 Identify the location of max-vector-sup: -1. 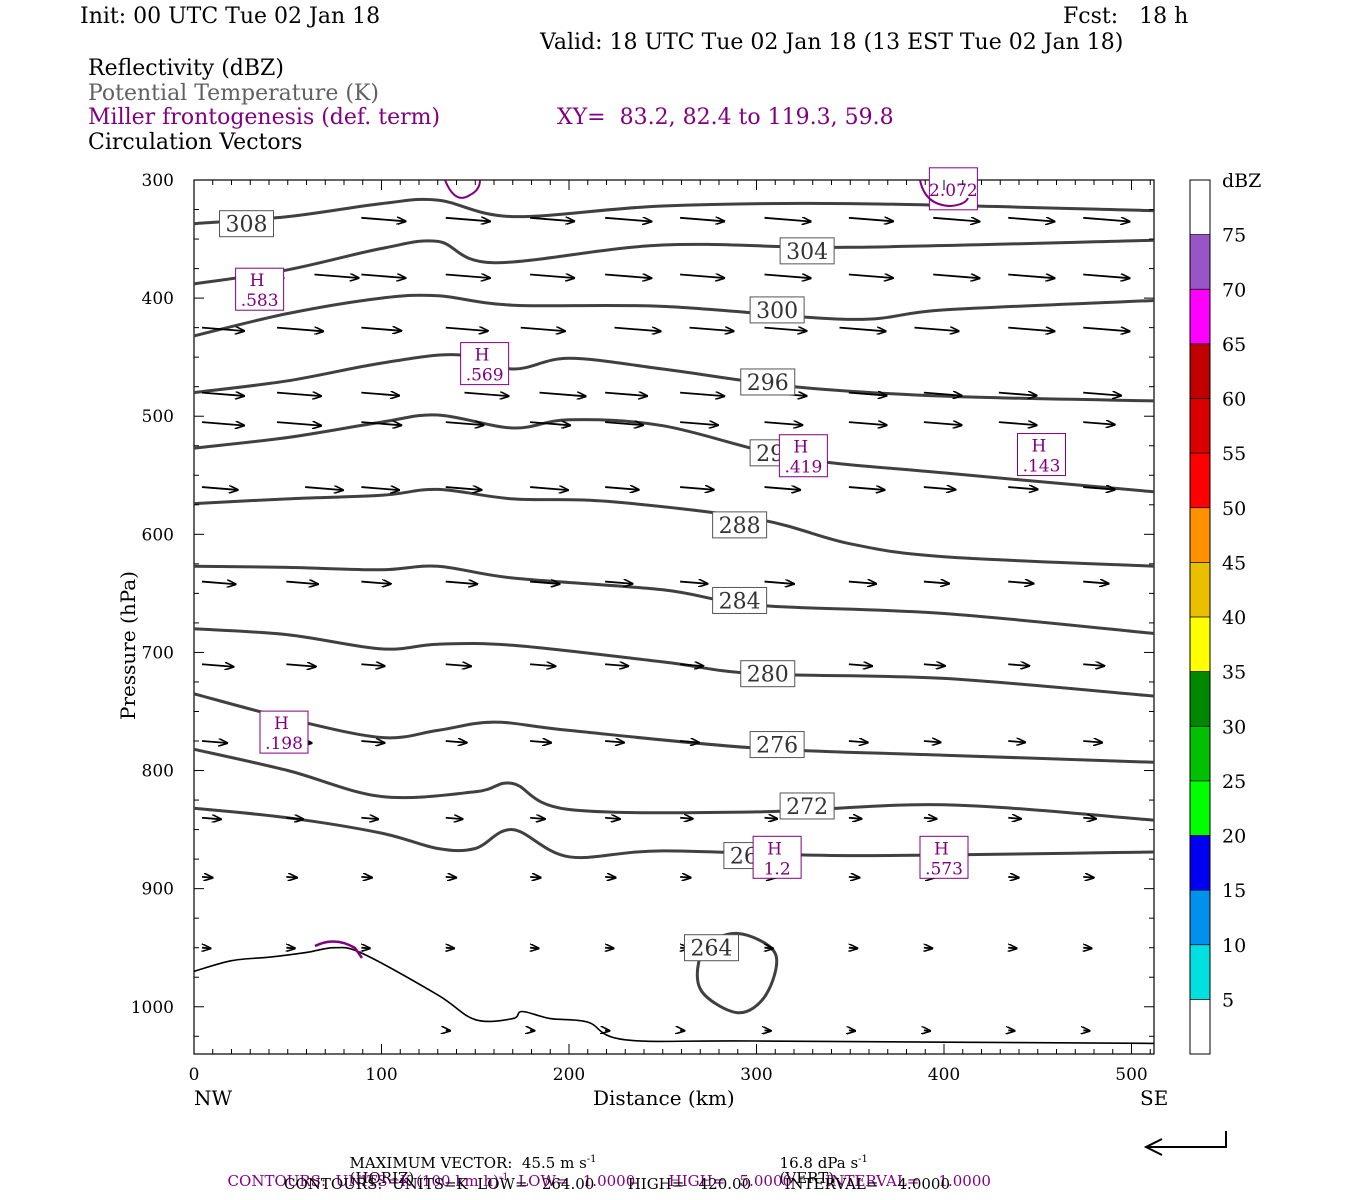
(591, 1159).